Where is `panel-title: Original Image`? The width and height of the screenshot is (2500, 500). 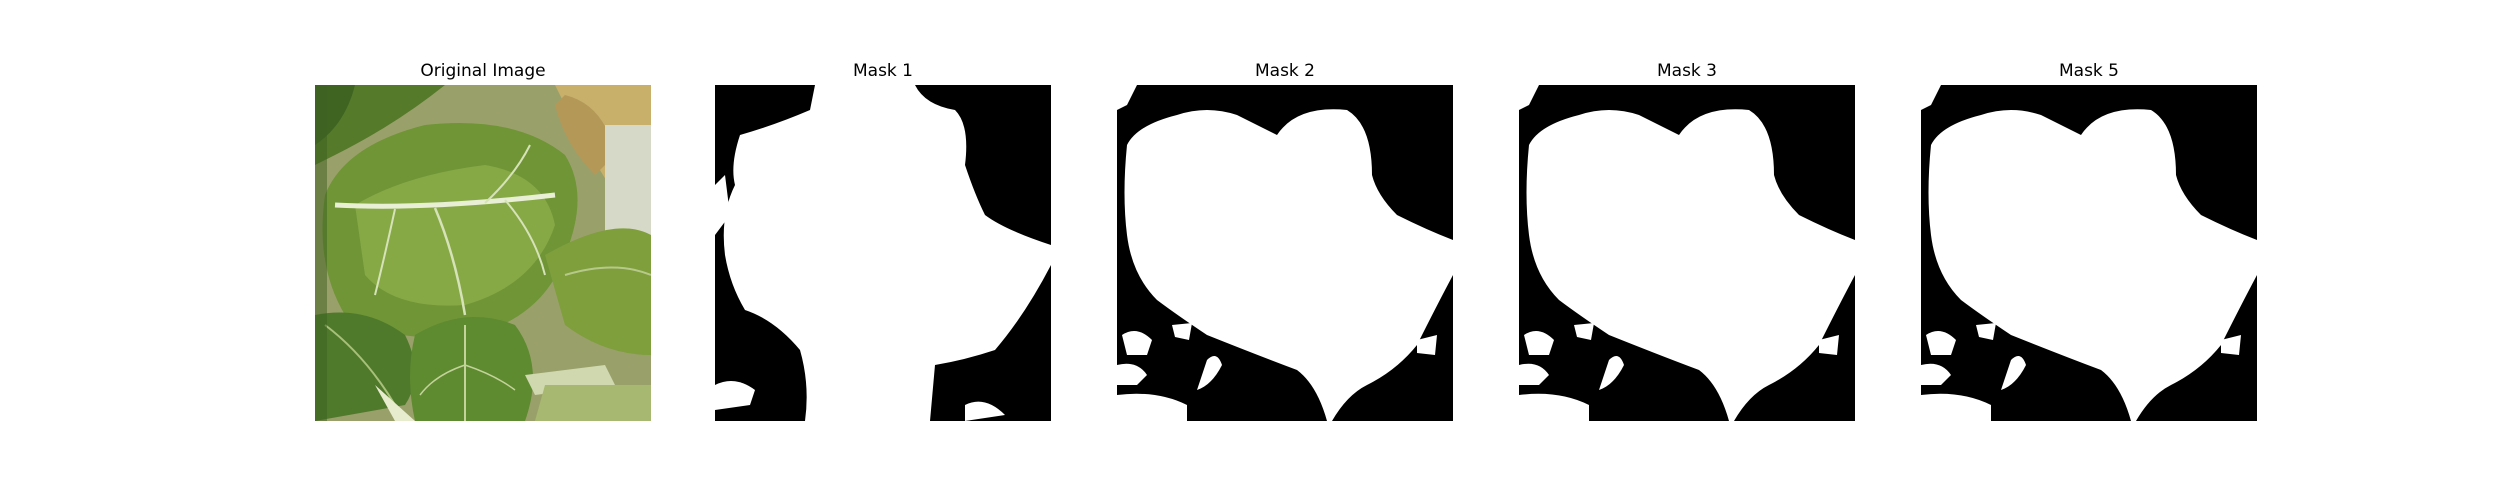
panel-title: Original Image is located at coordinates (483, 71).